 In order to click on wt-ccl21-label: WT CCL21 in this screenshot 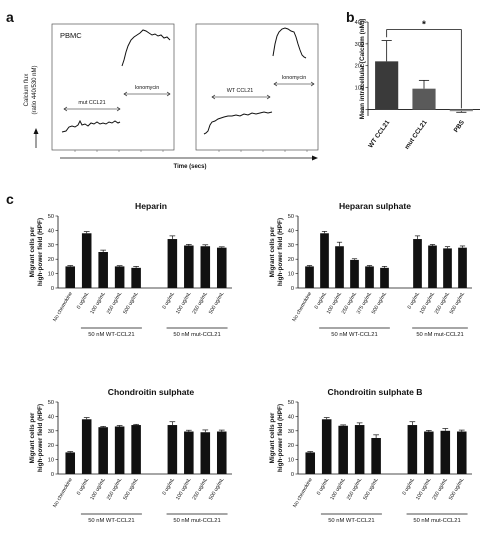, I will do `click(240, 91)`.